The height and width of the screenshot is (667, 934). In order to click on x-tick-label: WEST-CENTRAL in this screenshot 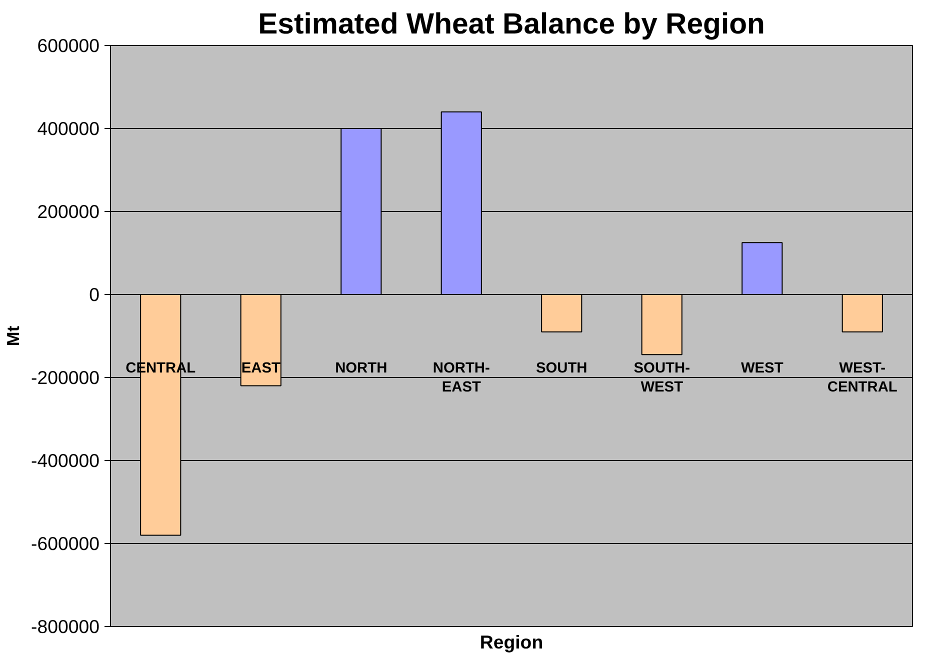, I will do `click(862, 378)`.